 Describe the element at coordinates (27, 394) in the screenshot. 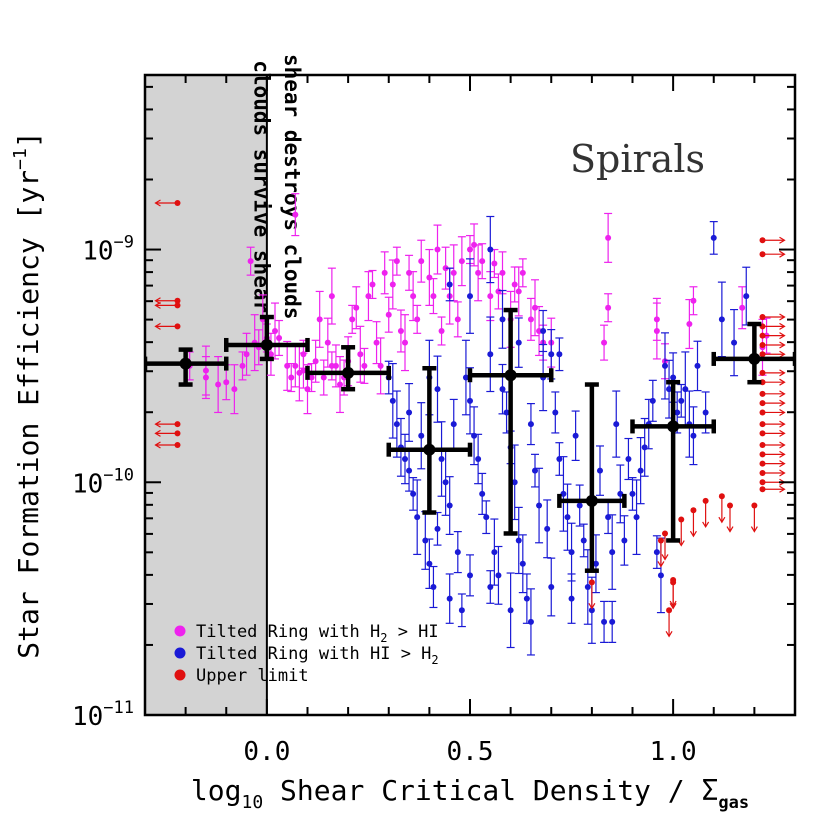

I see `y-axis-title: Star Formation Efficiency [yr−1]` at that location.